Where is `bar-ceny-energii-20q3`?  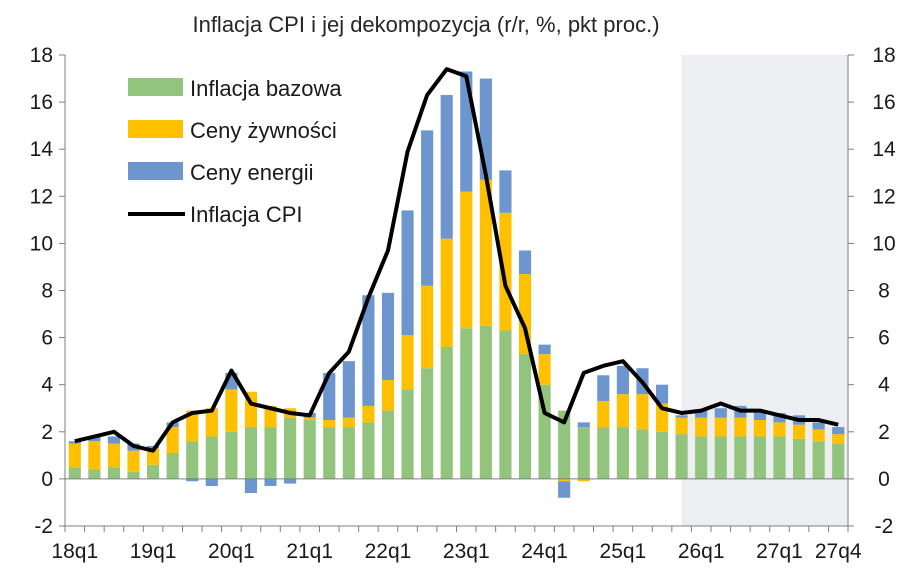
bar-ceny-energii-20q3 is located at coordinates (270, 482).